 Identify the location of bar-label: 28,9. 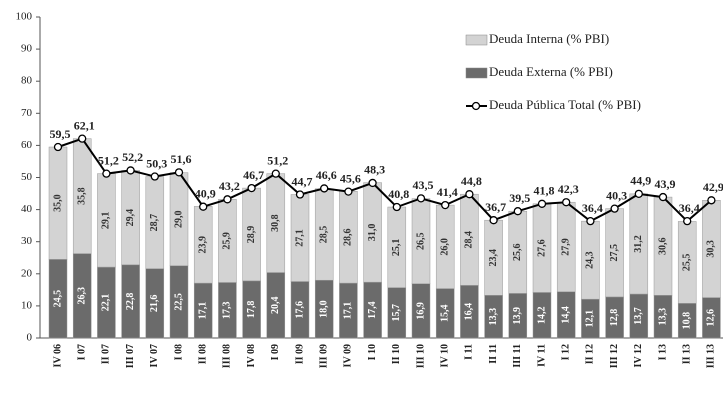
(251, 235).